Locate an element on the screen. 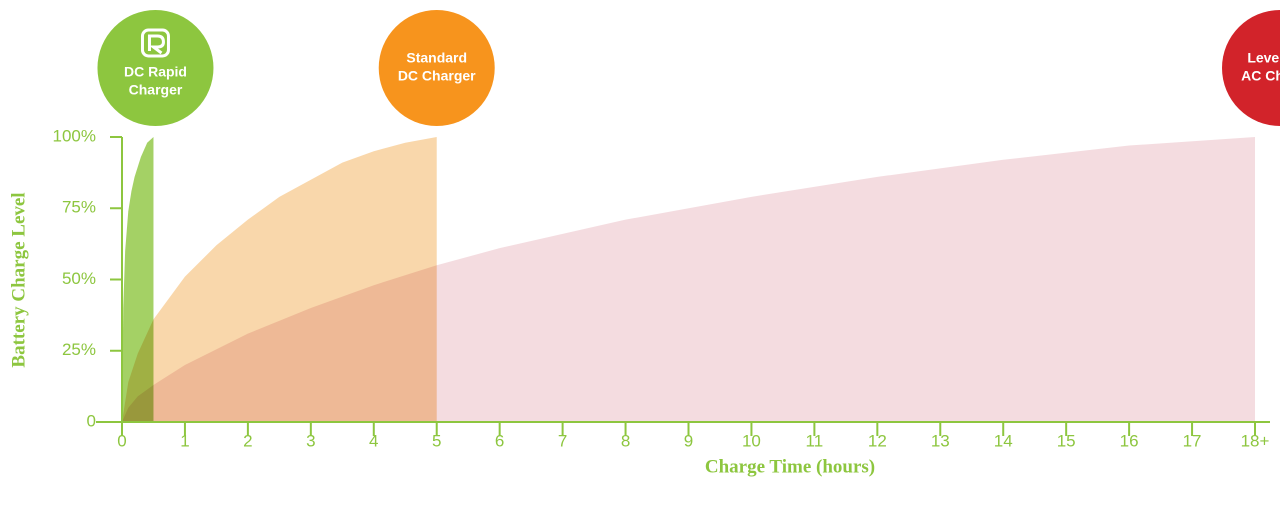 Image resolution: width=1280 pixels, height=508 pixels. x-tick-label: 16 is located at coordinates (1129, 440).